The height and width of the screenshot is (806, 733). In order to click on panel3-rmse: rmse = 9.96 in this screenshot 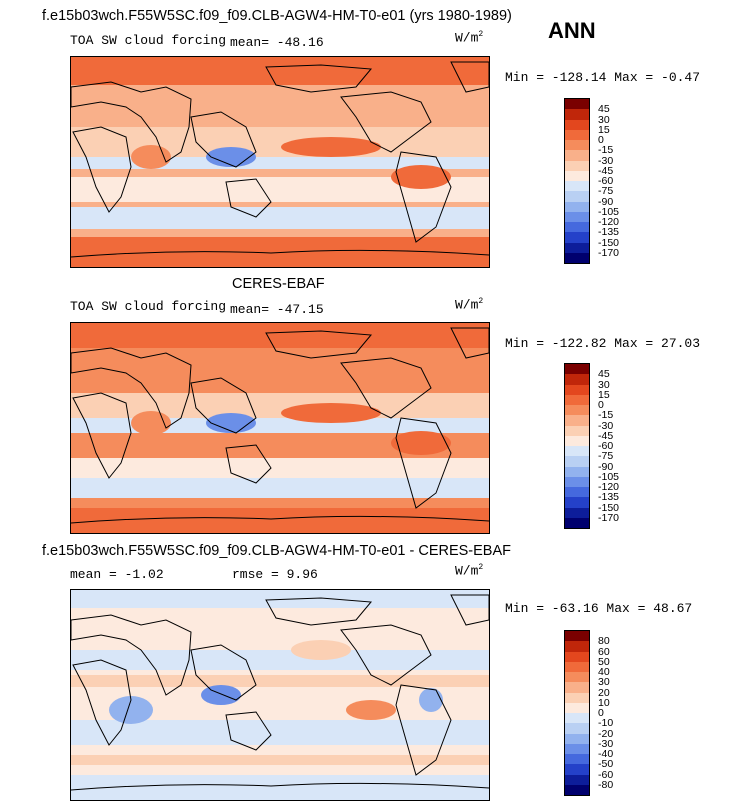, I will do `click(275, 574)`.